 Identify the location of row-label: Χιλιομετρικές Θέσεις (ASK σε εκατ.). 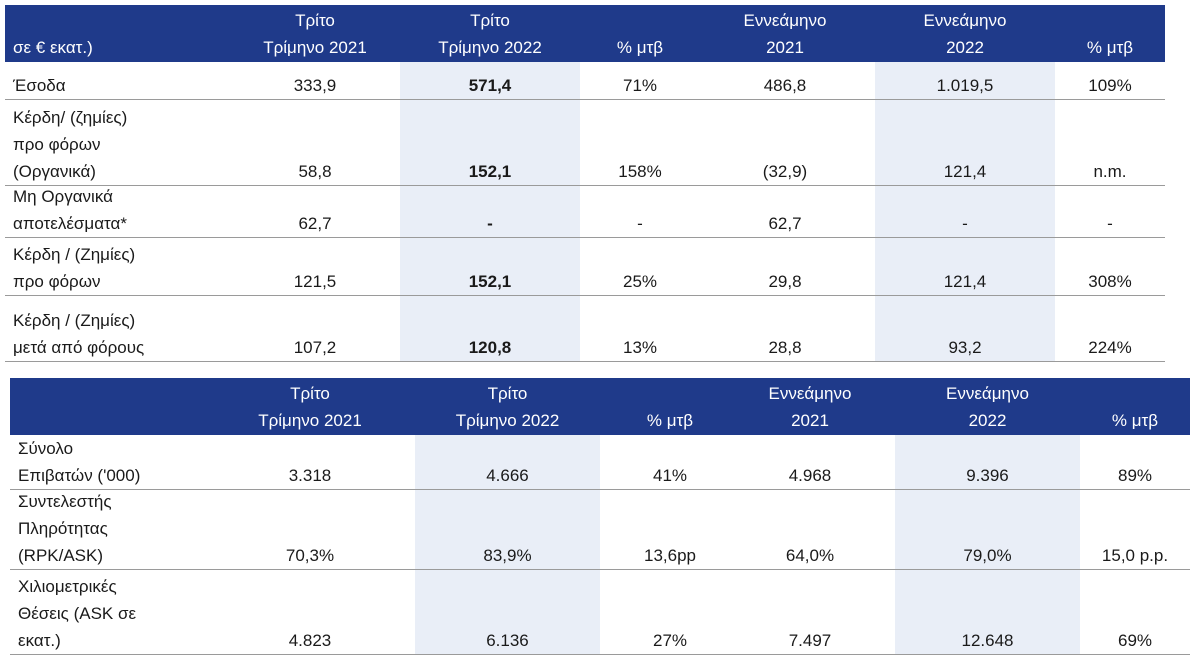
(77, 613).